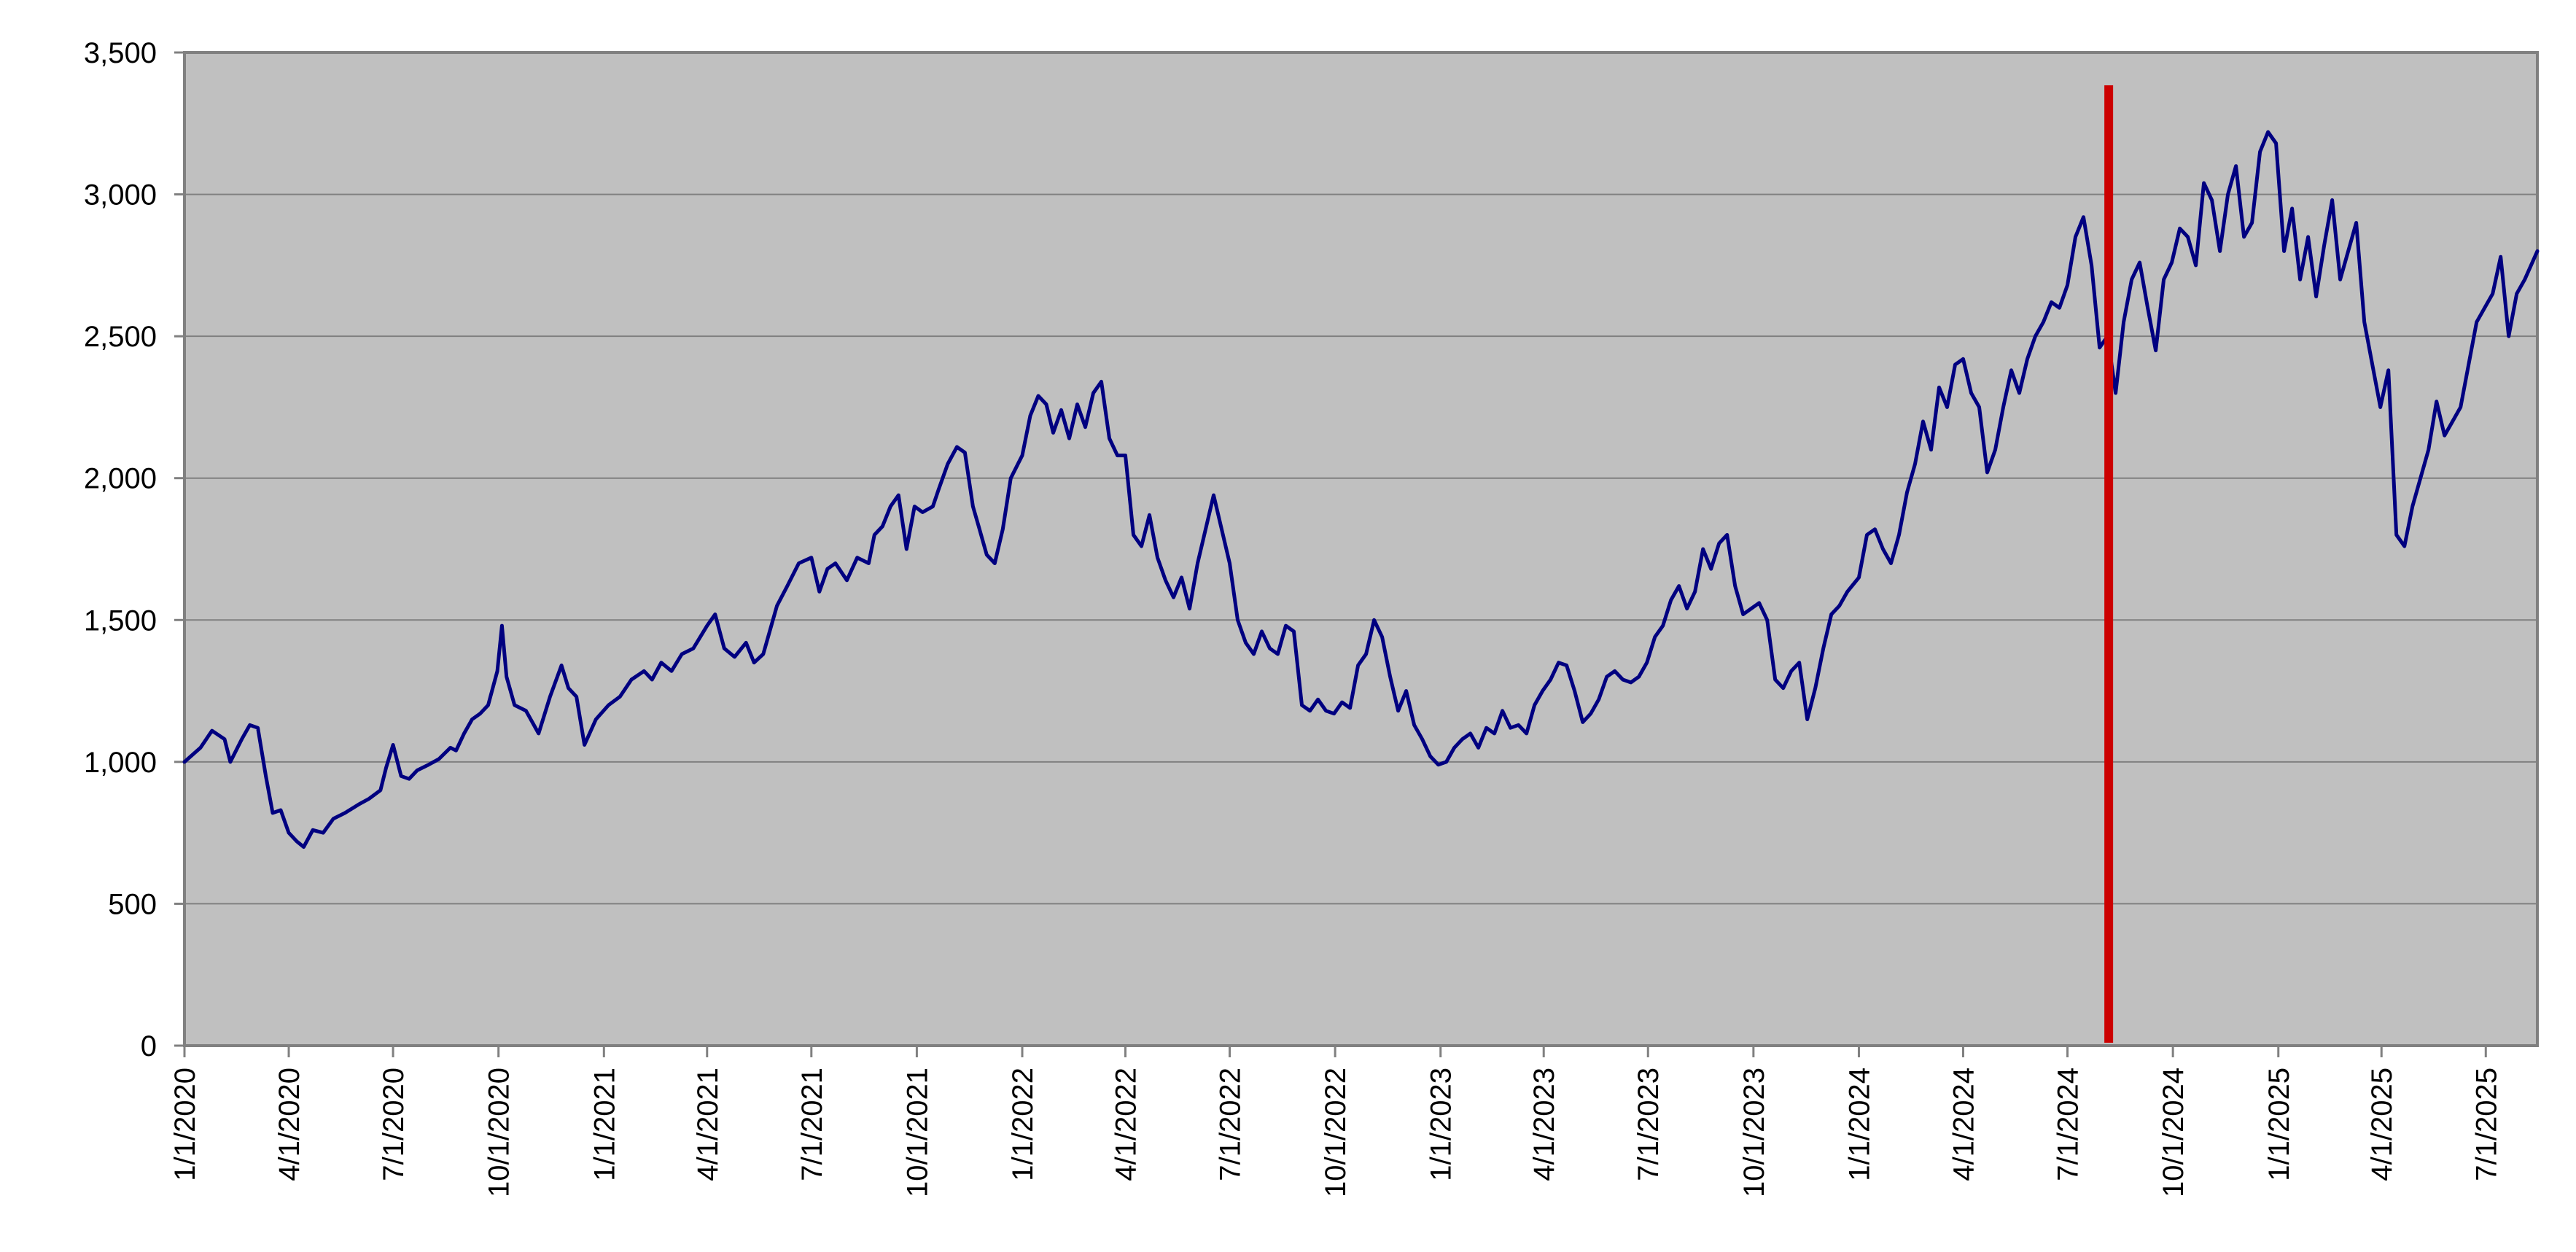 The width and height of the screenshot is (2576, 1252). Describe the element at coordinates (604, 1124) in the screenshot. I see `x-tick-label: 1/1/2021` at that location.